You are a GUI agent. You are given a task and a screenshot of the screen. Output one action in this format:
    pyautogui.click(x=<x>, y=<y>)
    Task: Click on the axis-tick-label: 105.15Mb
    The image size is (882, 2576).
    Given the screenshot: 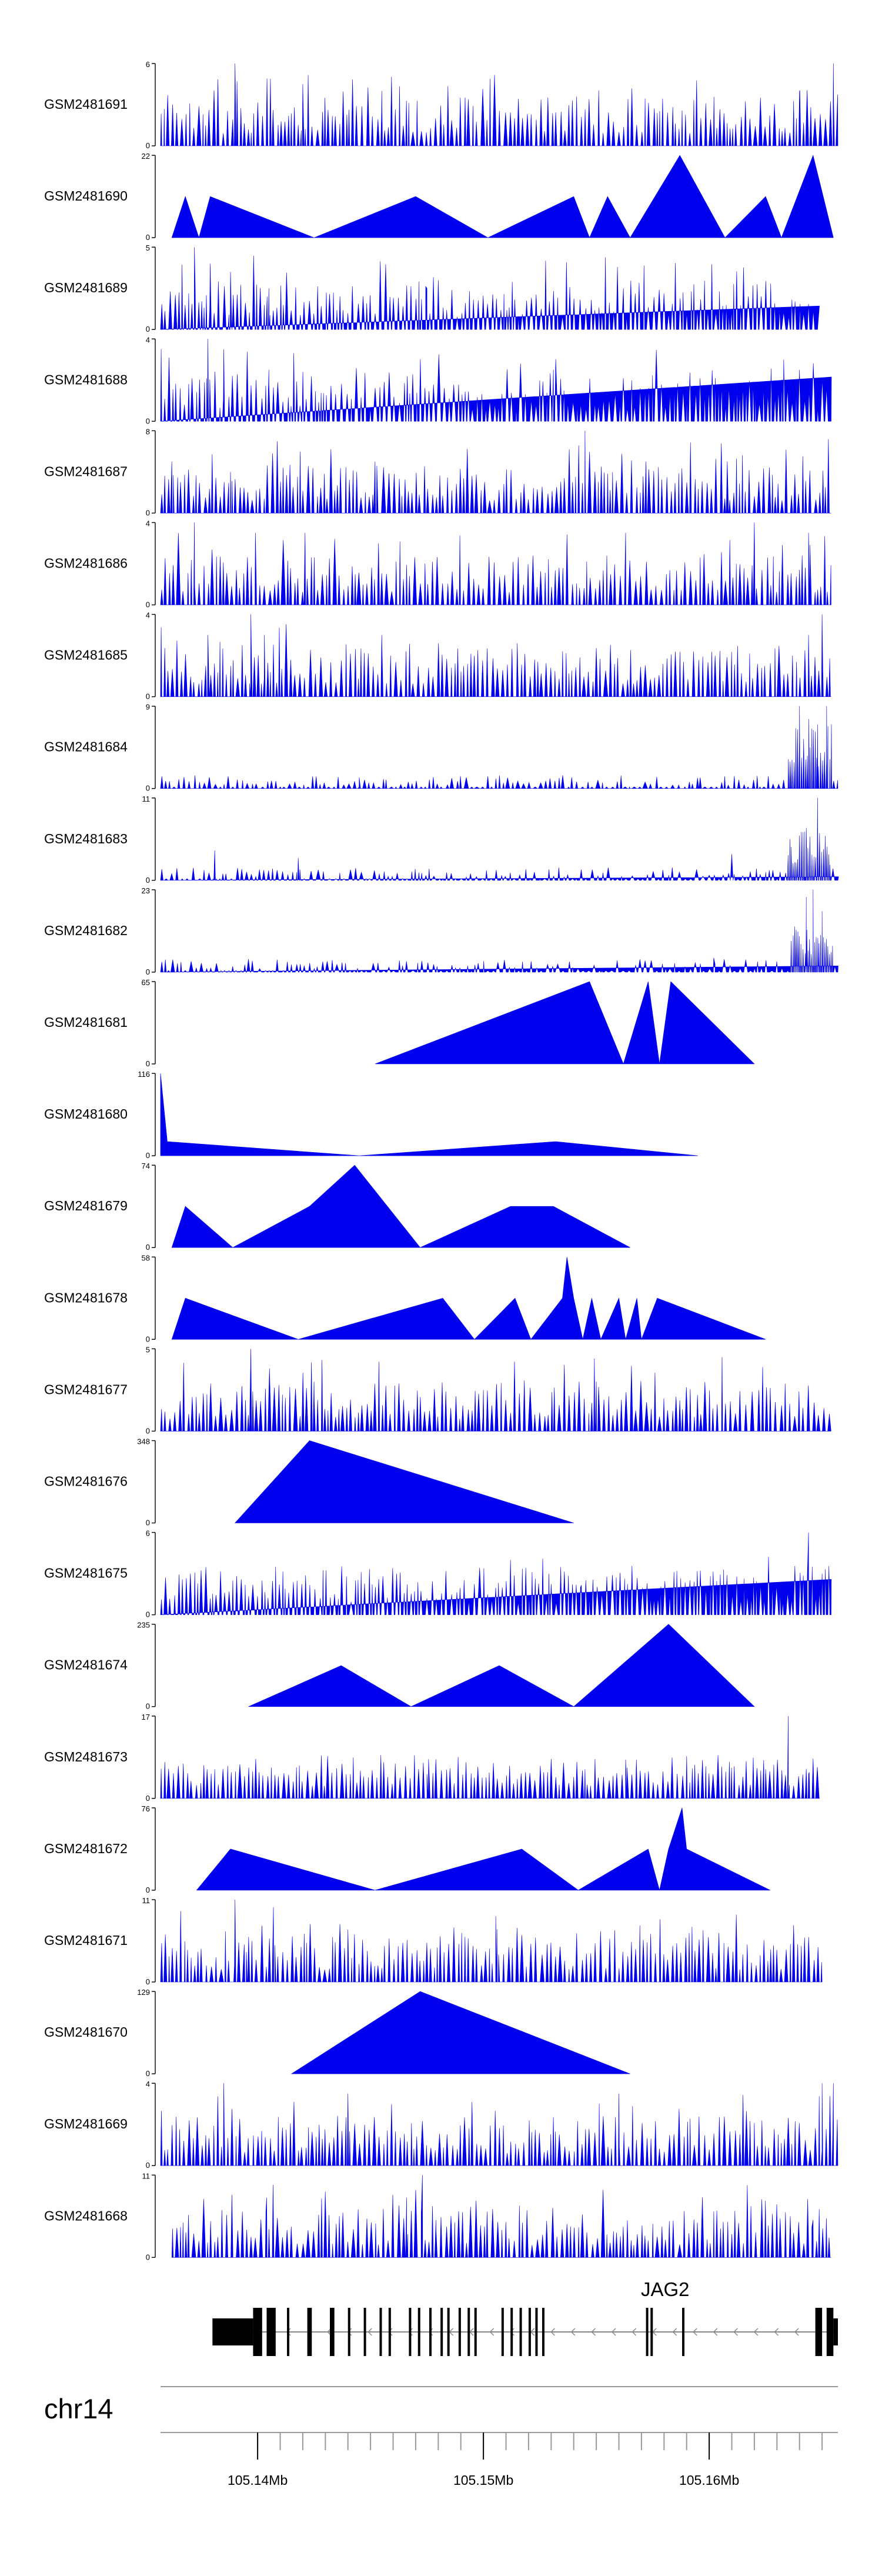 What is the action you would take?
    pyautogui.click(x=483, y=2480)
    